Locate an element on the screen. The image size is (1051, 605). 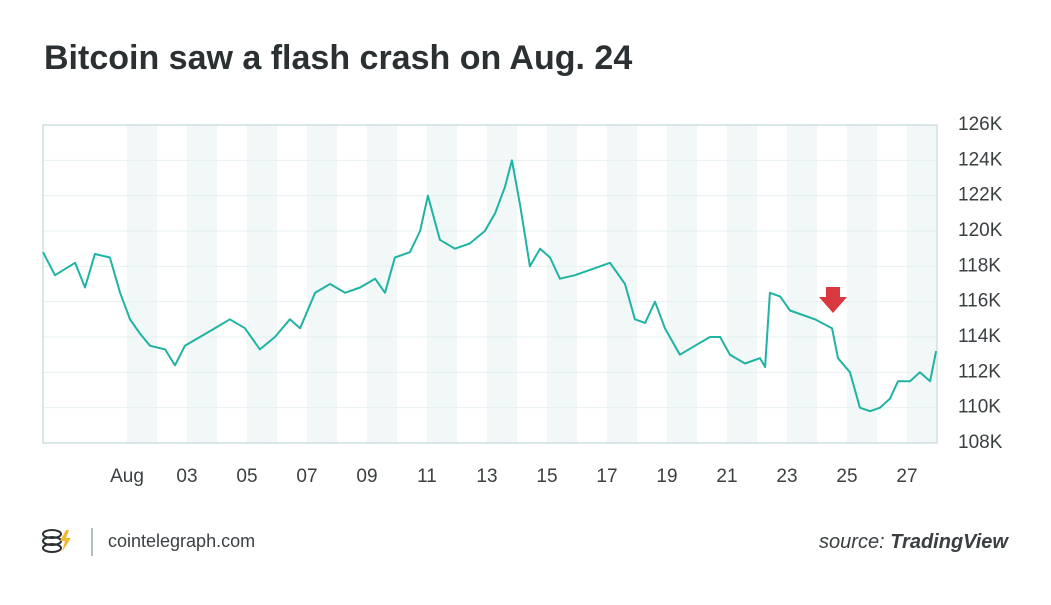
site-name: cointelegraph.com is located at coordinates (181, 541).